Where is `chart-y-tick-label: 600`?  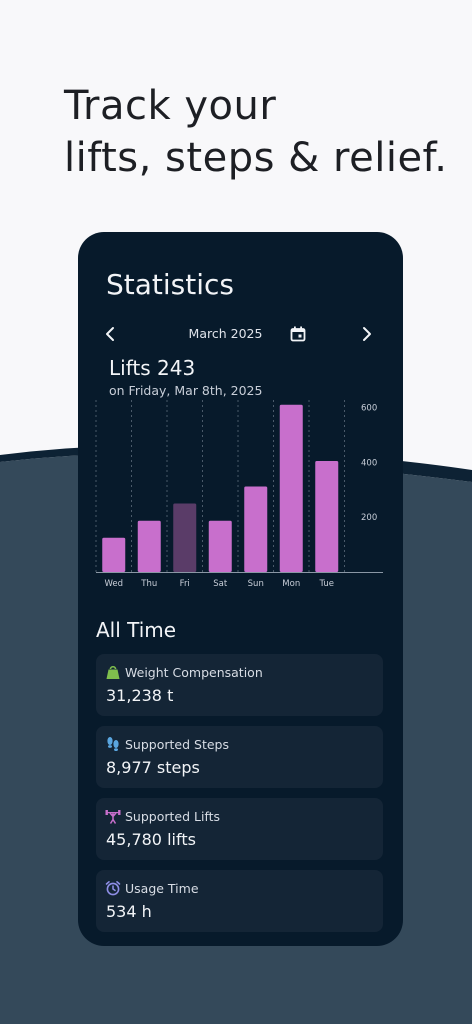
chart-y-tick-label: 600 is located at coordinates (369, 408).